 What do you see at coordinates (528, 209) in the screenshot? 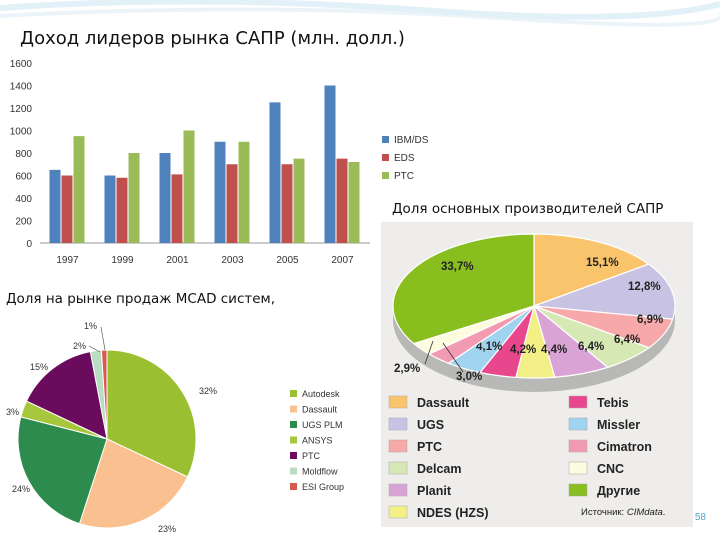
I see `producers-pie-title: Доля основных производителей САПР` at bounding box center [528, 209].